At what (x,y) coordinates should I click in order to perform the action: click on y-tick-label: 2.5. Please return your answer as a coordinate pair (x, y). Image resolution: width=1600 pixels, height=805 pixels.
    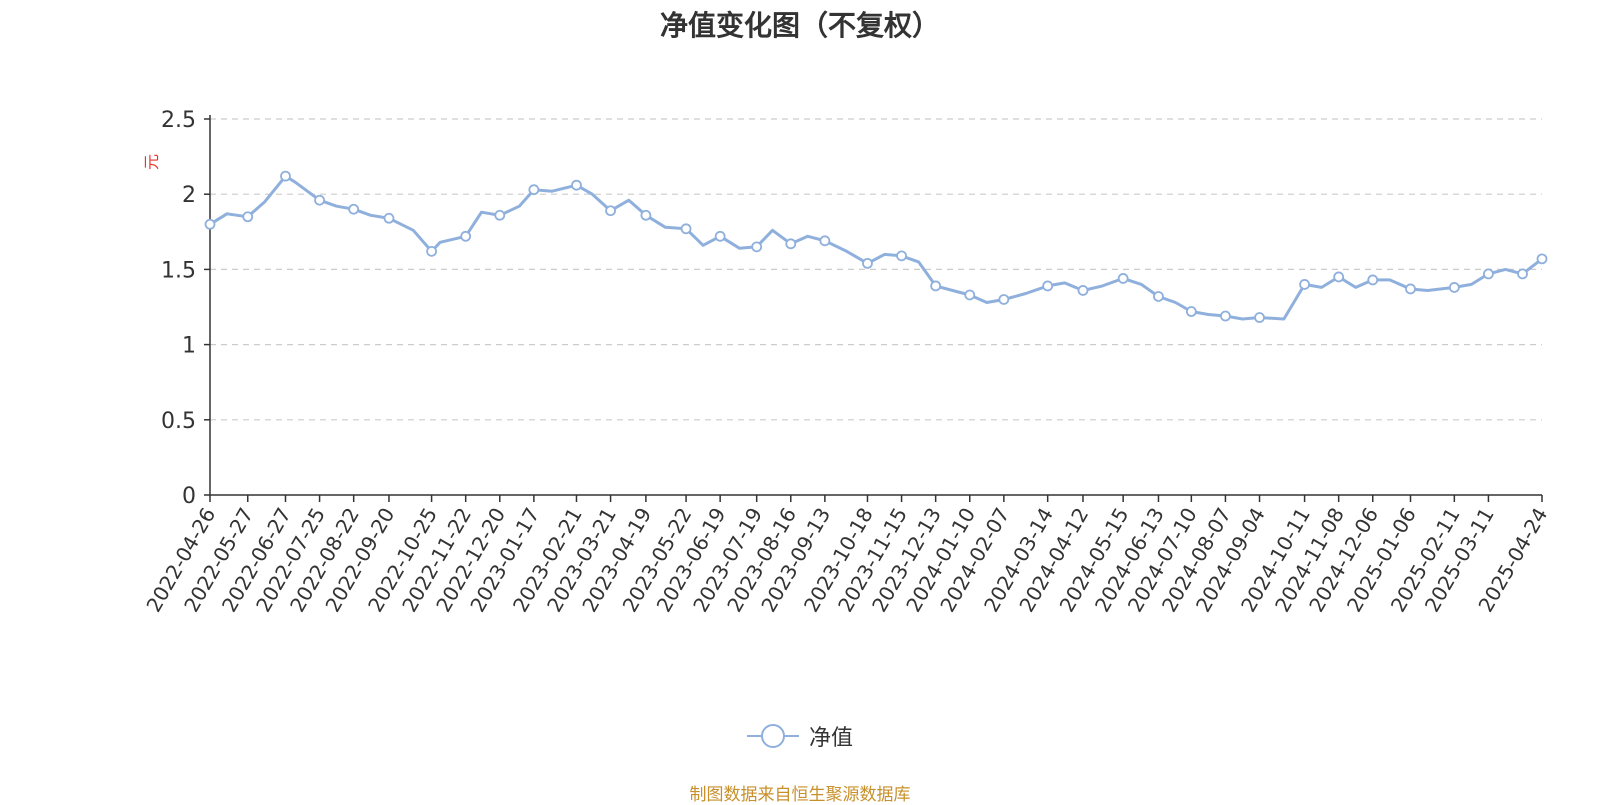
    Looking at the image, I should click on (178, 120).